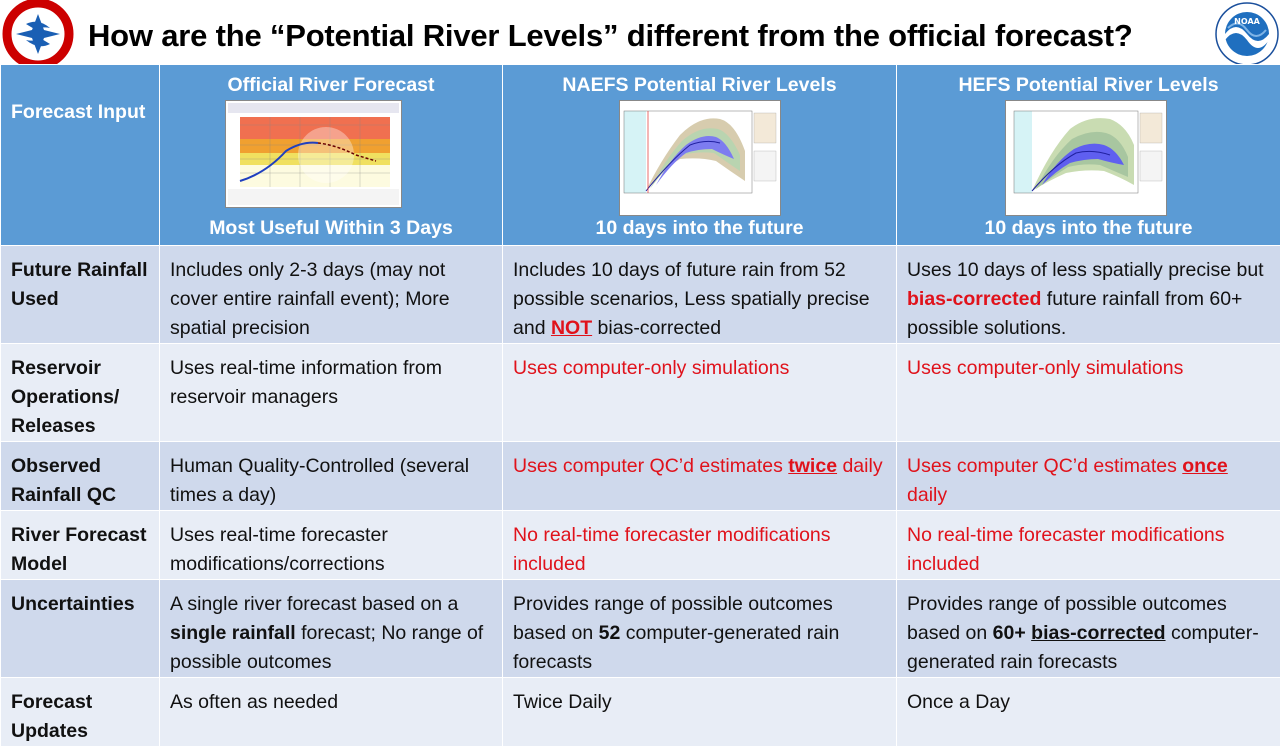 Image resolution: width=1280 pixels, height=747 pixels. What do you see at coordinates (699, 228) in the screenshot?
I see `naefs-subtitle: 10 days into the future` at bounding box center [699, 228].